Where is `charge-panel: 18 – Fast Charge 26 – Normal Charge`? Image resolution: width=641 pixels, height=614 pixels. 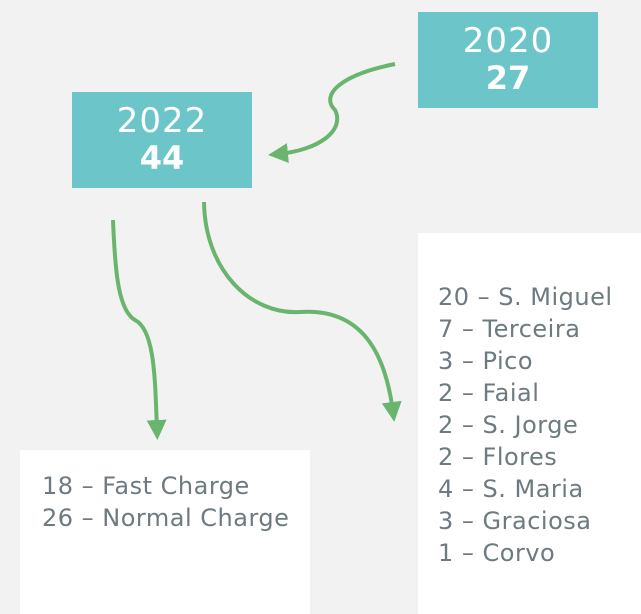 charge-panel: 18 – Fast Charge 26 – Normal Charge is located at coordinates (165, 532).